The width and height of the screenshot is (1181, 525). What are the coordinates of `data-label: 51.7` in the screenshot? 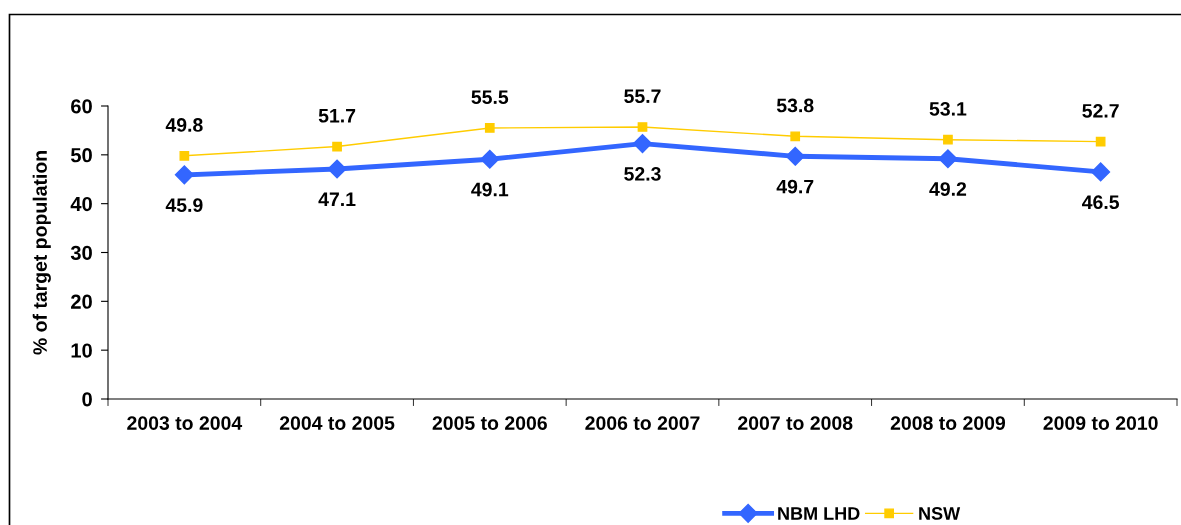 It's located at (337, 116).